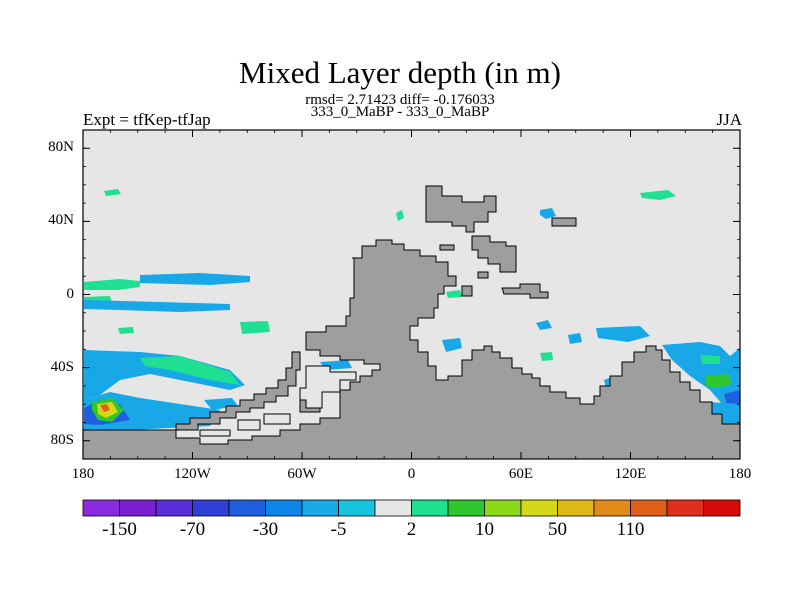  I want to click on x-tick-label: 60E, so click(521, 474).